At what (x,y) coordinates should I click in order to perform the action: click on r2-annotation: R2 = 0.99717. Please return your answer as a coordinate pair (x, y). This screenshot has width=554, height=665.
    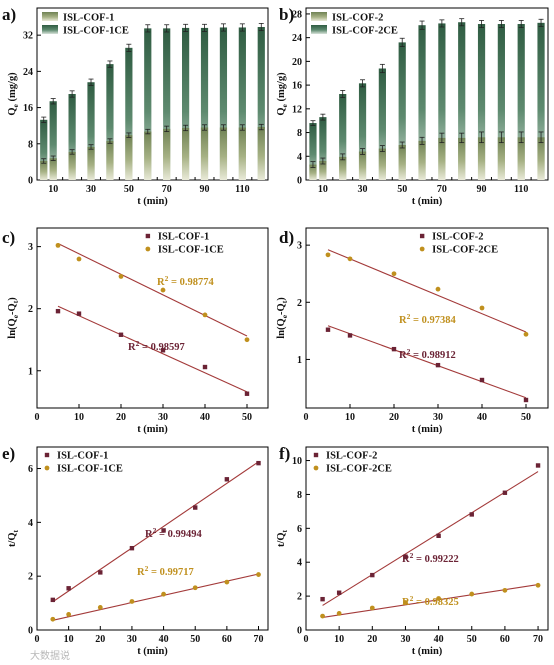
    Looking at the image, I should click on (165, 571).